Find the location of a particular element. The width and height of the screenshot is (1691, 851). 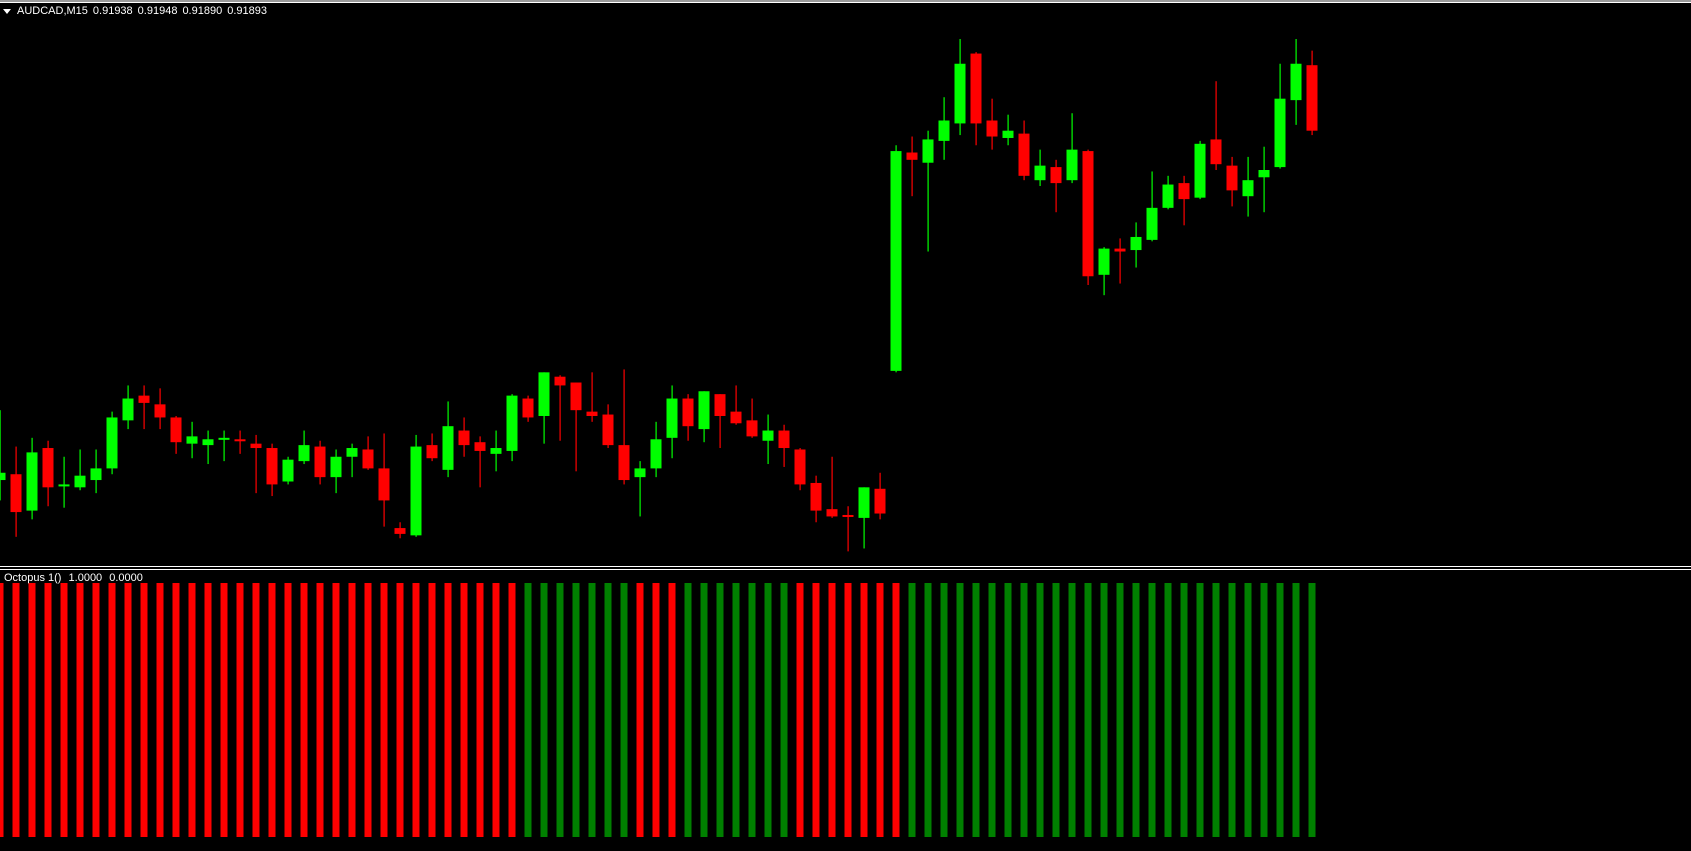

window-top-border is located at coordinates (845, 1).